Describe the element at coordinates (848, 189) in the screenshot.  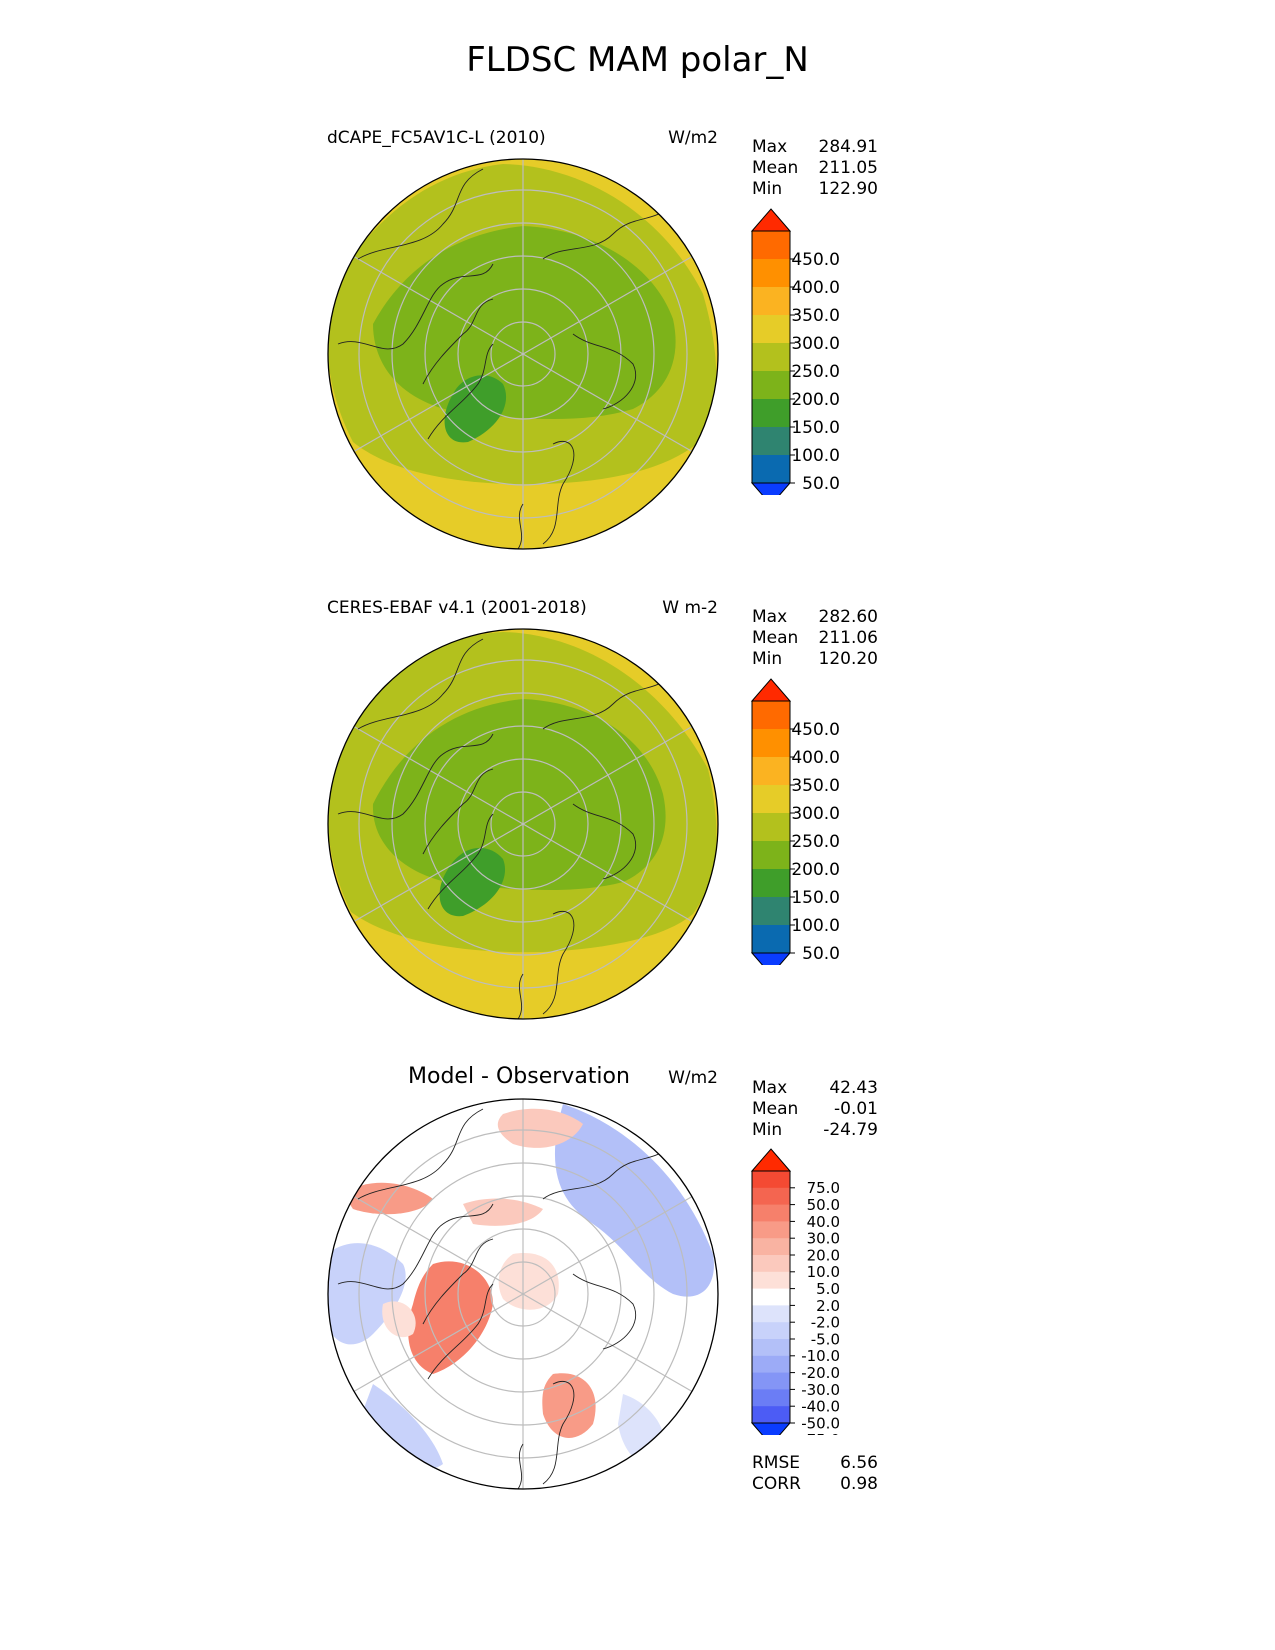
I see `stat-value: 122.90` at that location.